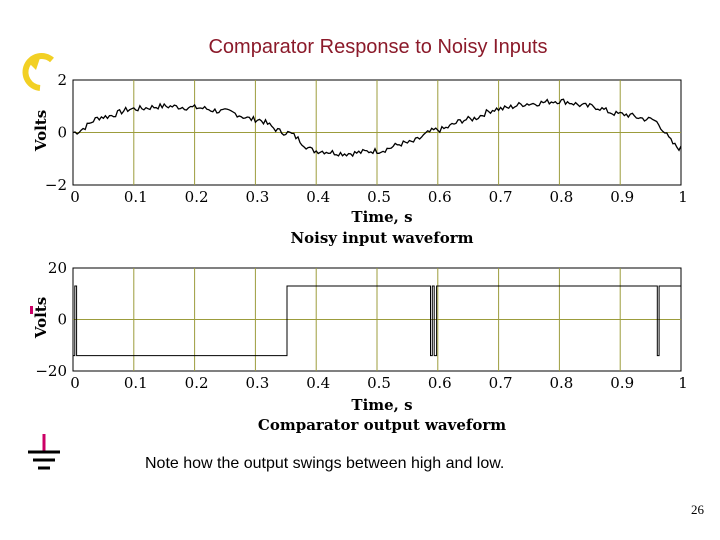  What do you see at coordinates (382, 425) in the screenshot?
I see `chart-caption: Comparator output waveform` at bounding box center [382, 425].